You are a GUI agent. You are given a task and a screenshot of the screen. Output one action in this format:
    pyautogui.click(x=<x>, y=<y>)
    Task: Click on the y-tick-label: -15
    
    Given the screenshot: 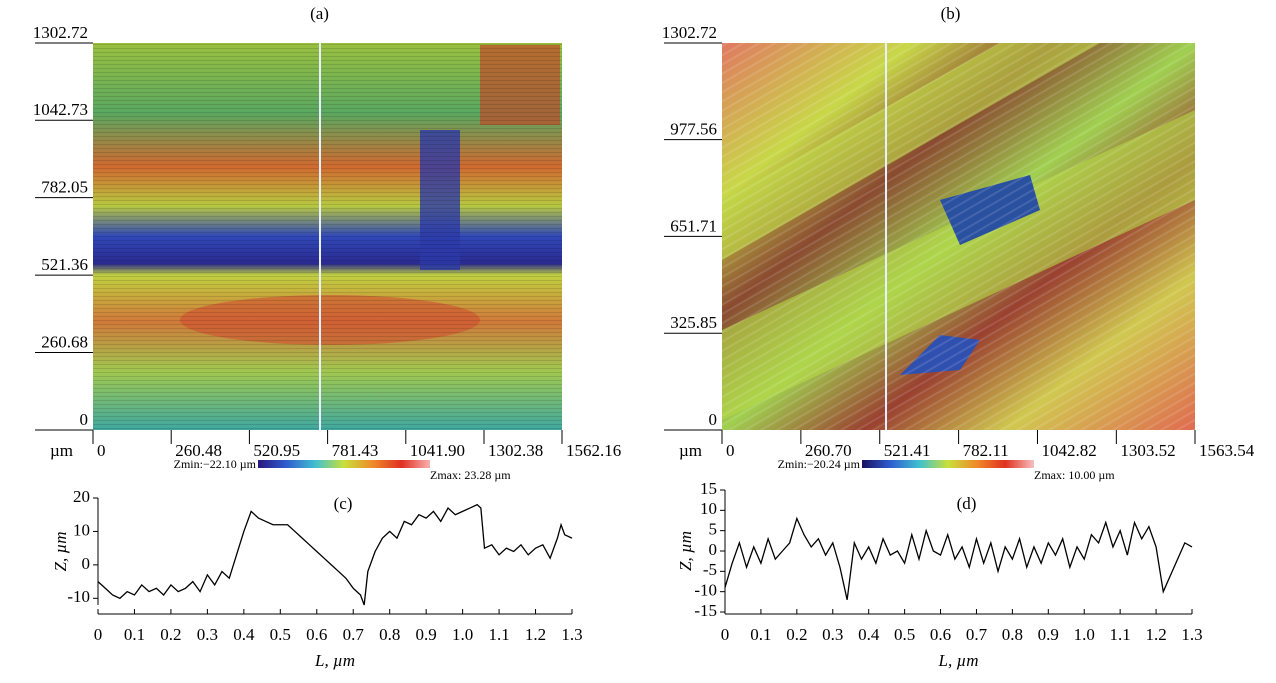 What is the action you would take?
    pyautogui.click(x=705, y=610)
    